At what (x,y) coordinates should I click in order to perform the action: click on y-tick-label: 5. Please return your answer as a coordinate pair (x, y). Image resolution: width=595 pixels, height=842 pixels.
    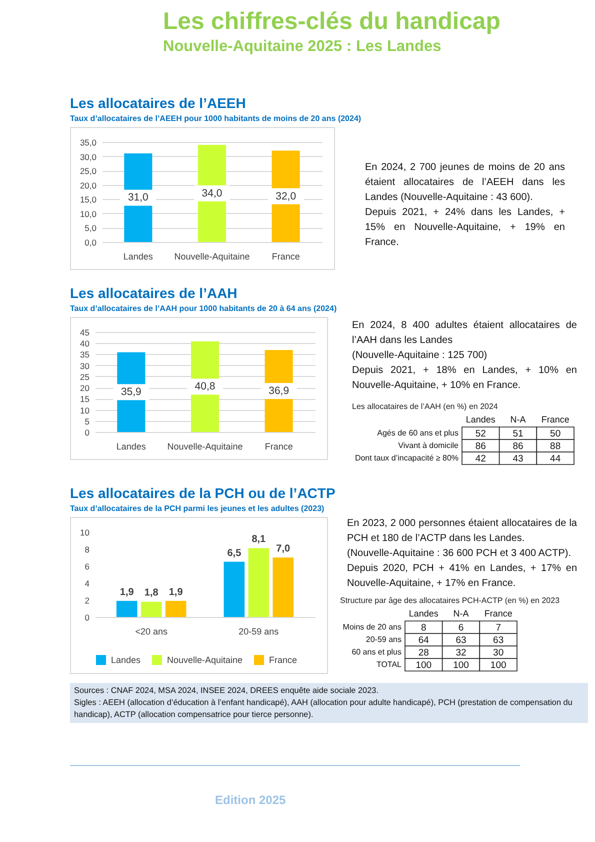
    Looking at the image, I should click on (87, 421).